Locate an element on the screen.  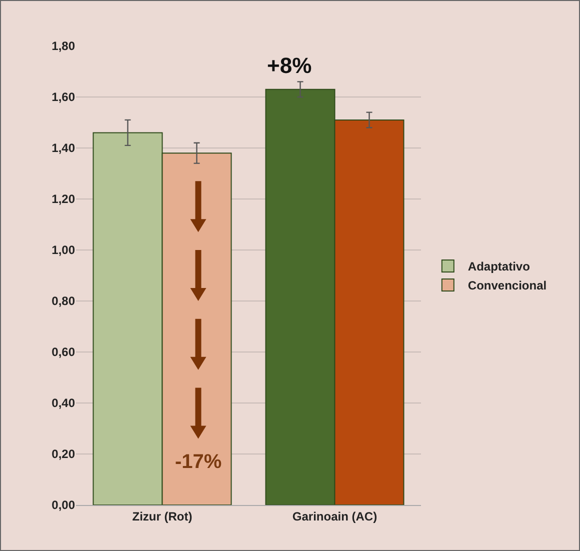
y-tick-label: 1,60 is located at coordinates (64, 97).